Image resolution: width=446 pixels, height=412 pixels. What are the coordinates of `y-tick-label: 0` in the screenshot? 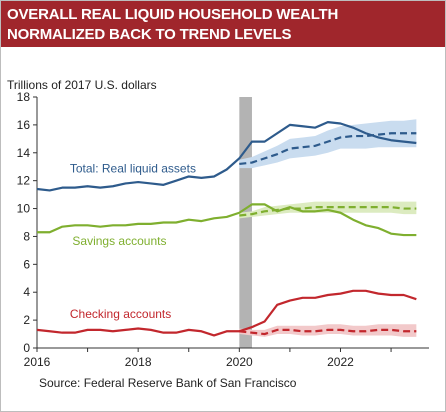 It's located at (26, 348).